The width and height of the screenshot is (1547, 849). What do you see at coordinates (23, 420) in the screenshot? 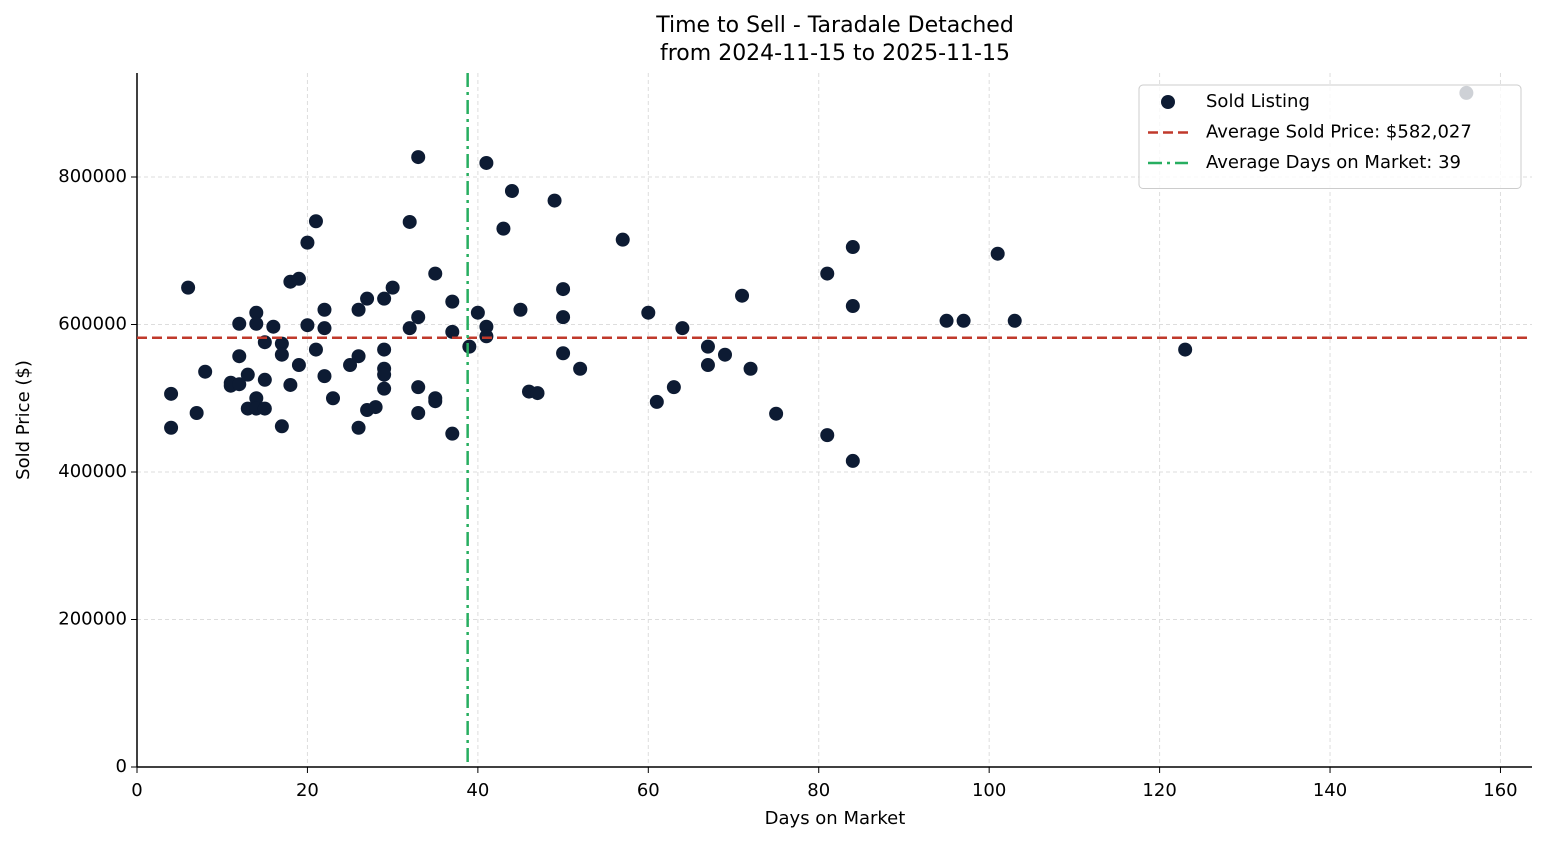
I see `y-axis-label: Sold Price ($)` at bounding box center [23, 420].